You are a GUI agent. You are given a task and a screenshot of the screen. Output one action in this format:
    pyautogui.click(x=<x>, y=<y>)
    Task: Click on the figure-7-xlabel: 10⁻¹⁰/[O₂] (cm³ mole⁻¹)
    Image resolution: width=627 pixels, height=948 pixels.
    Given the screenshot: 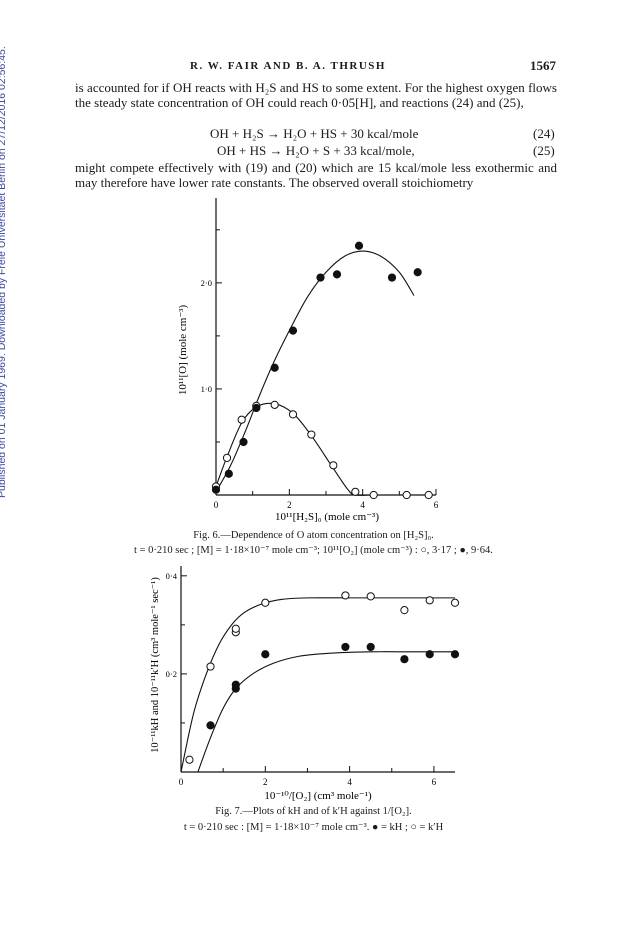 What is the action you would take?
    pyautogui.click(x=318, y=796)
    